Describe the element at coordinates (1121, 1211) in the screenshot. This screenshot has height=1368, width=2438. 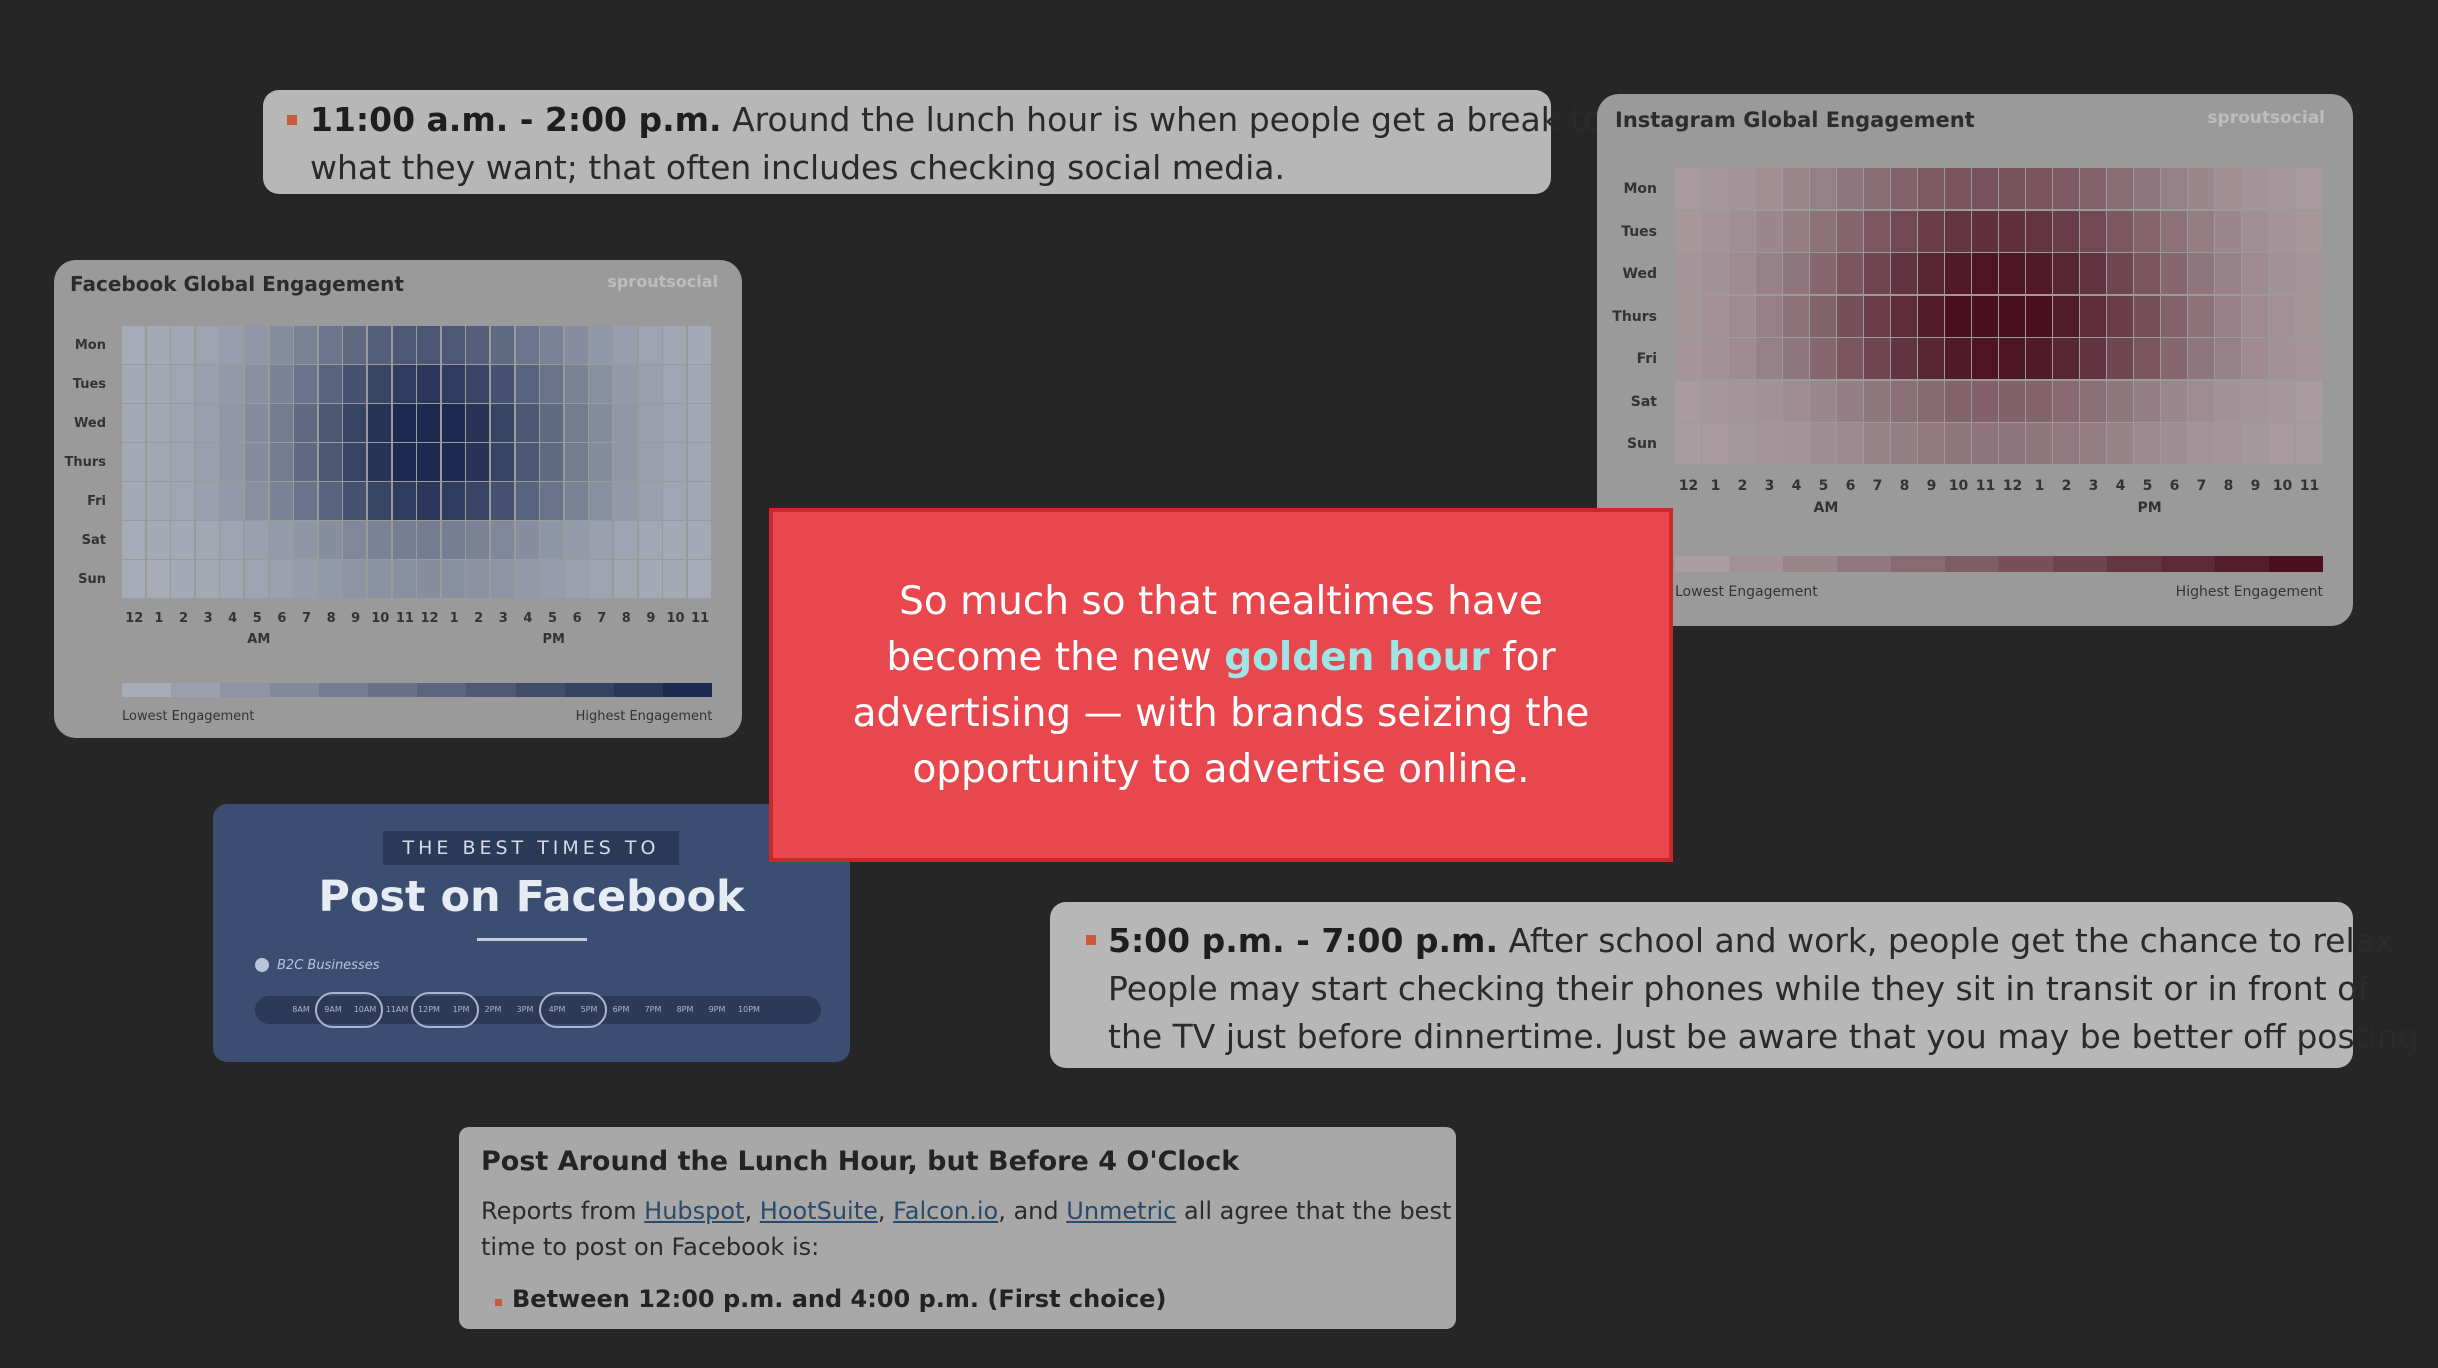
I see `link-unmetric: Unmetric` at that location.